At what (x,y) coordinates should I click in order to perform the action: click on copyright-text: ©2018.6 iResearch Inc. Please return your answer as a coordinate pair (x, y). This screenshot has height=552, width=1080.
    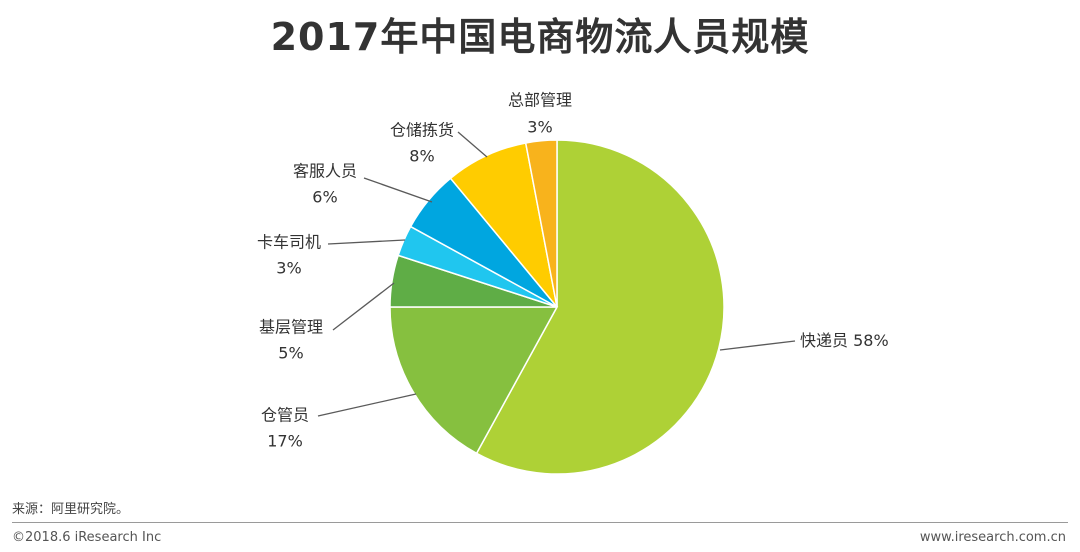
    Looking at the image, I should click on (87, 537).